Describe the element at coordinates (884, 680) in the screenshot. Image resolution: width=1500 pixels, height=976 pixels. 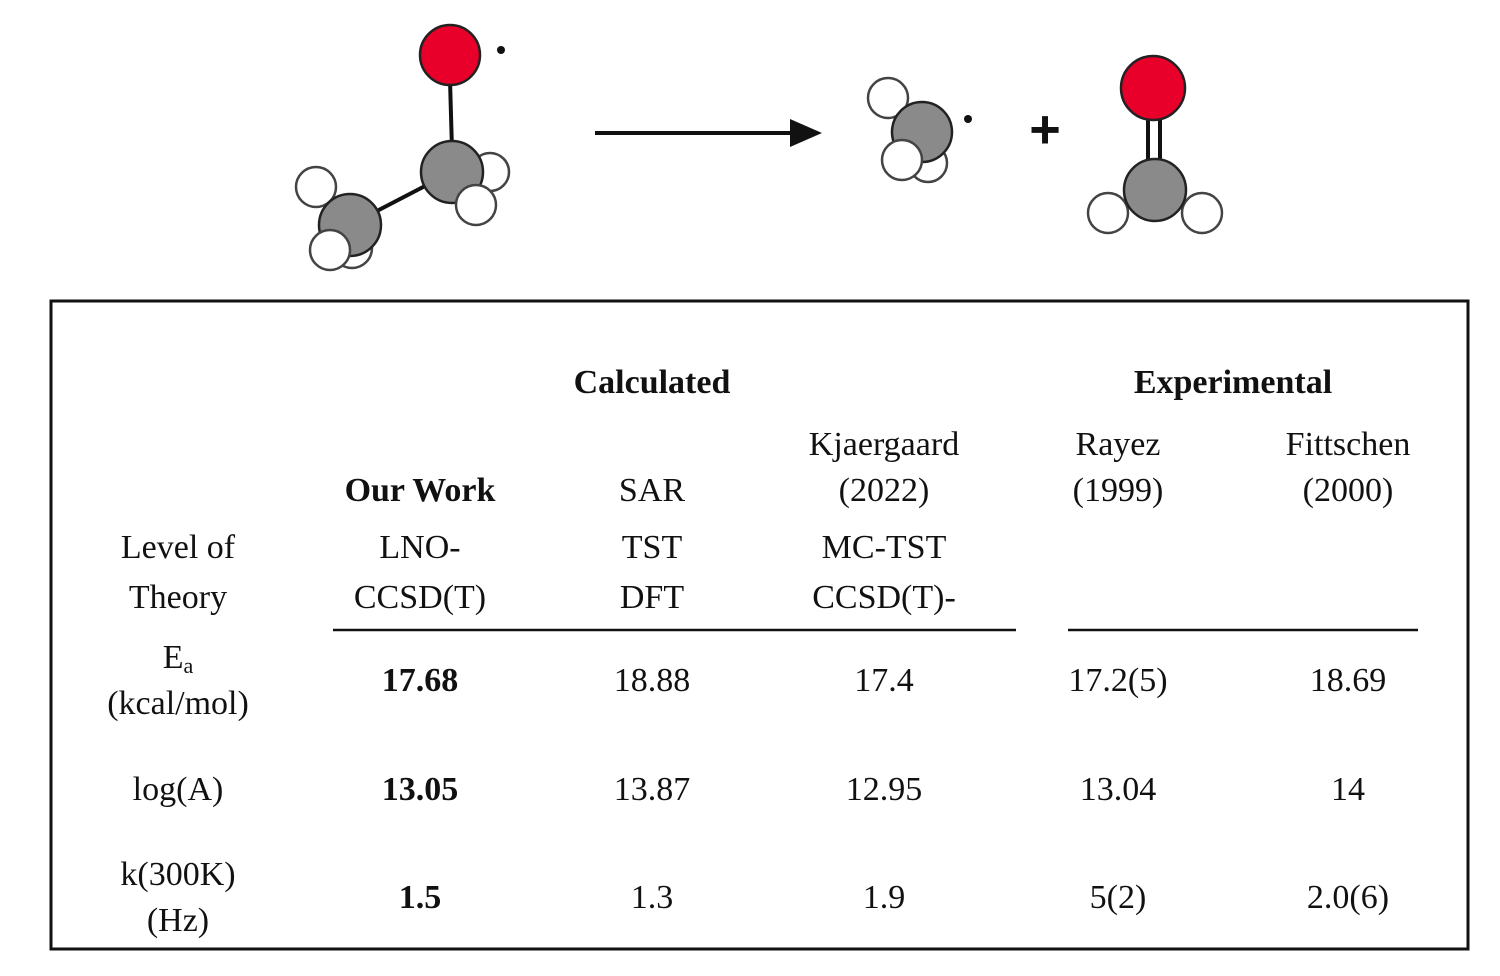
I see `cell: 17.4` at that location.